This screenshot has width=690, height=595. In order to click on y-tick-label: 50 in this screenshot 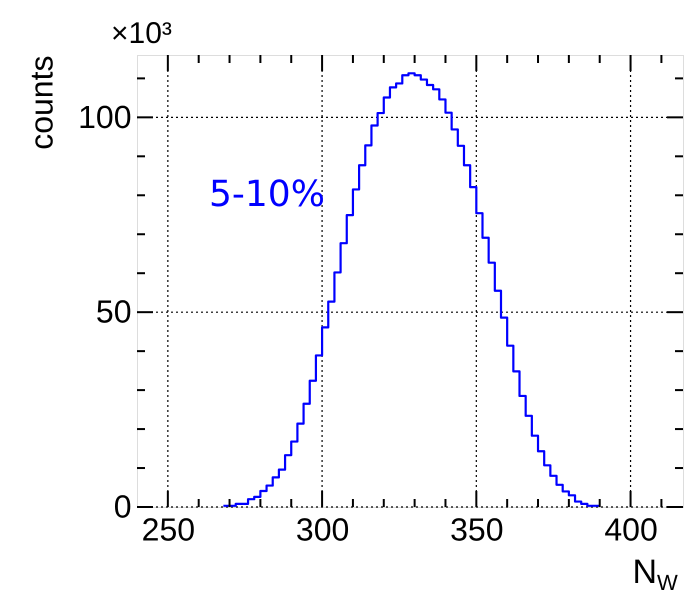, I will do `click(114, 312)`.